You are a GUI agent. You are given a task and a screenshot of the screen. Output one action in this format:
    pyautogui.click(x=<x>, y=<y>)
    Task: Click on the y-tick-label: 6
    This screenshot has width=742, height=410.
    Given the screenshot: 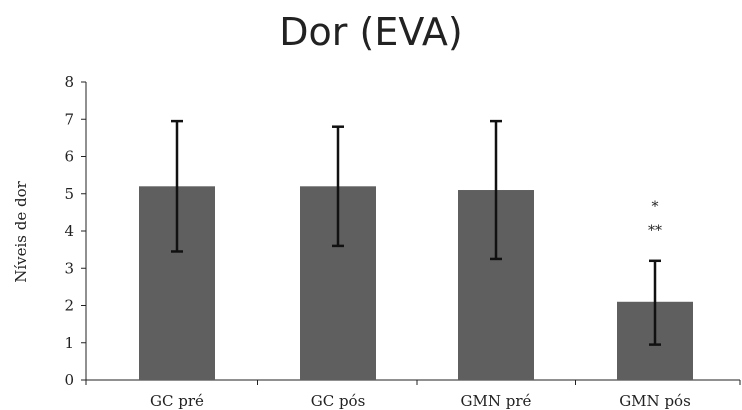 What is the action you would take?
    pyautogui.click(x=69, y=157)
    